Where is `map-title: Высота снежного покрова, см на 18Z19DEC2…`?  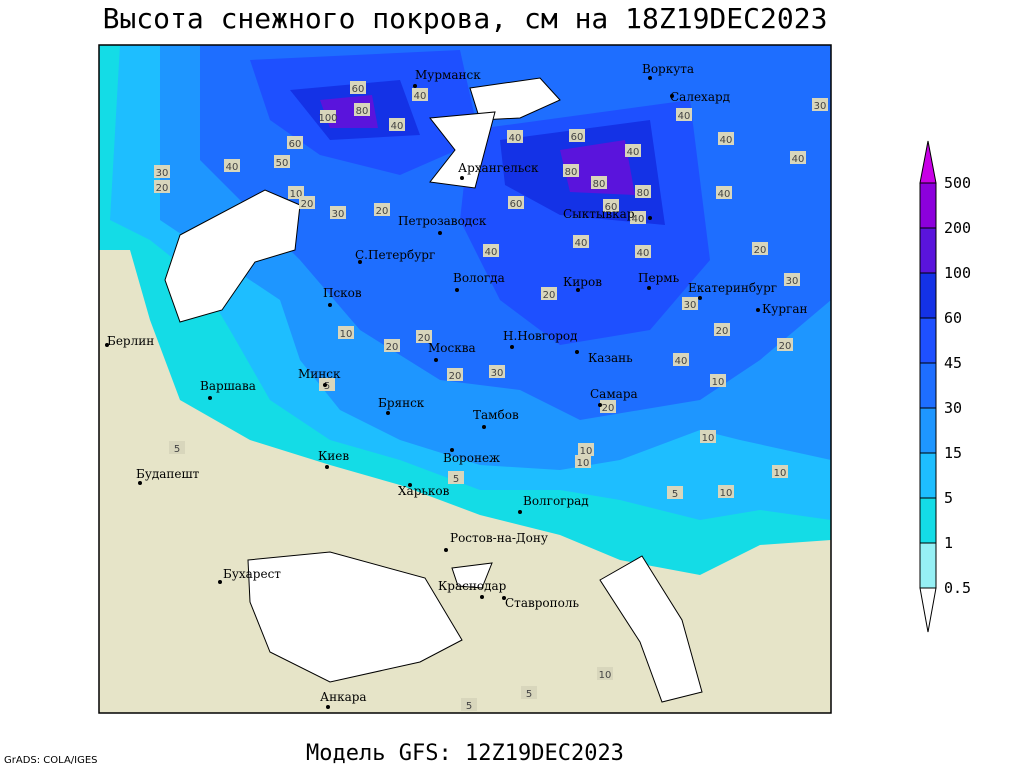 map-title: Высота снежного покрова, см на 18Z19DEC2… is located at coordinates (465, 18).